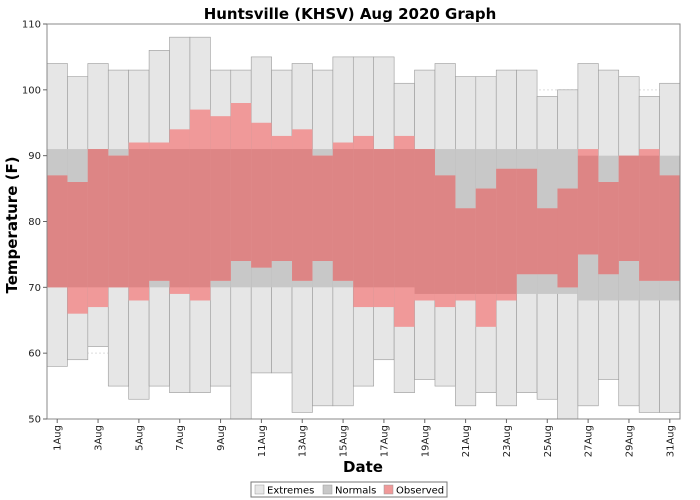  What do you see at coordinates (548, 441) in the screenshot?
I see `x-tick-label: 25Aug` at bounding box center [548, 441].